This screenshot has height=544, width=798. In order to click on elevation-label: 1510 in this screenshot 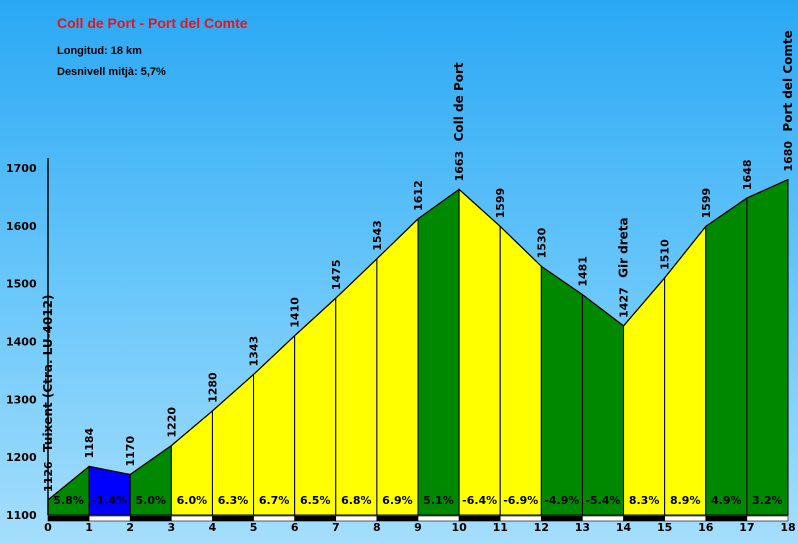, I will do `click(665, 254)`.